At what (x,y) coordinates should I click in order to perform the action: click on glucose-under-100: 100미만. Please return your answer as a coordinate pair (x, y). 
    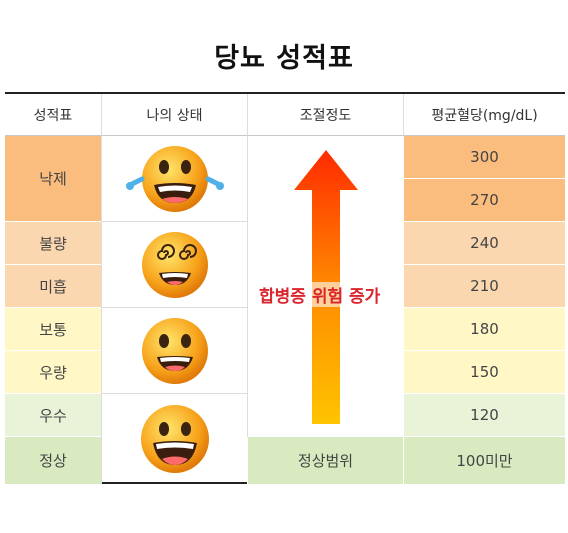
    Looking at the image, I should click on (484, 460).